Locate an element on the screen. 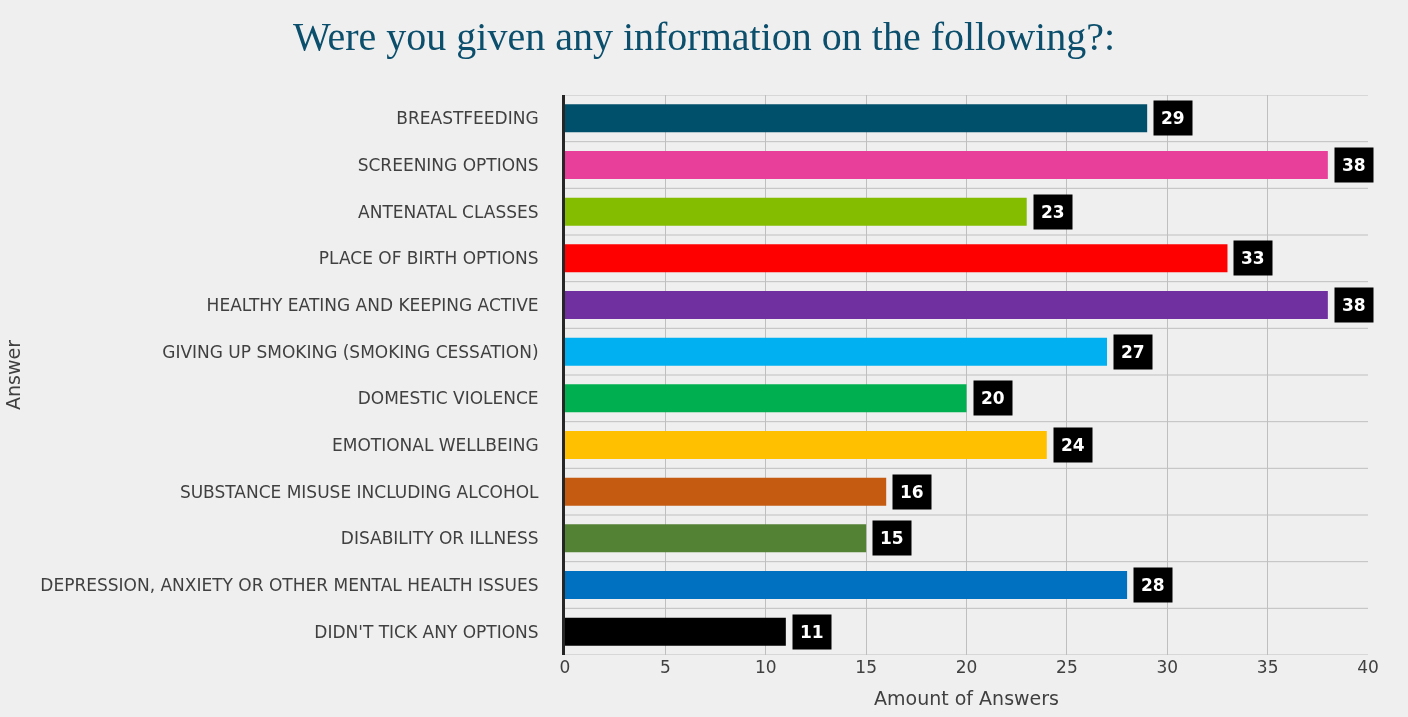 Image resolution: width=1408 pixels, height=717 pixels. x-tick-label: 25 is located at coordinates (1067, 667).